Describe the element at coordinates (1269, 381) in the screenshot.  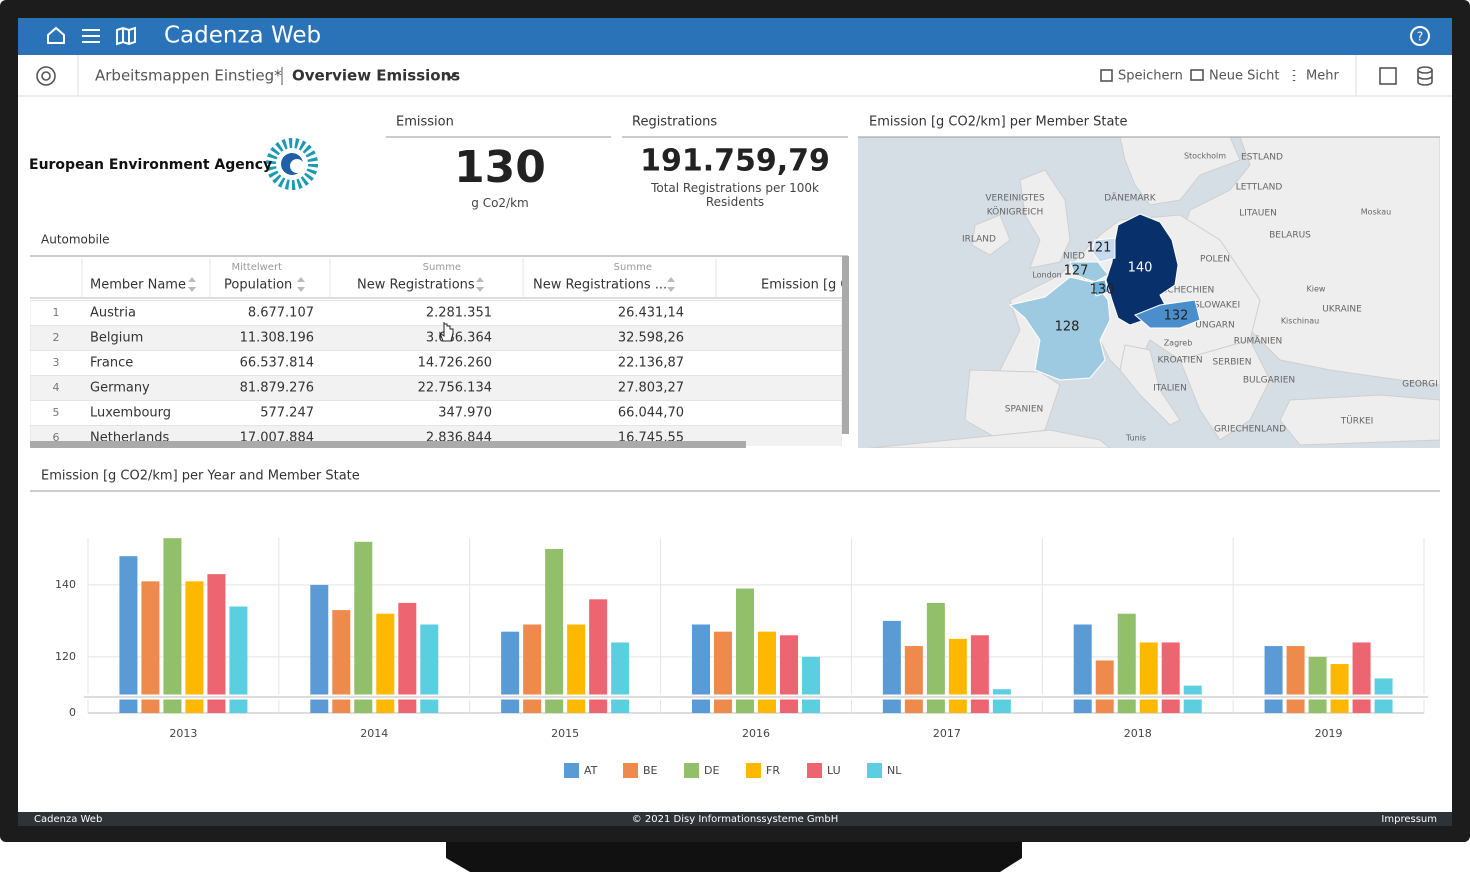
I see `map-place-label: BULGARIEN` at that location.